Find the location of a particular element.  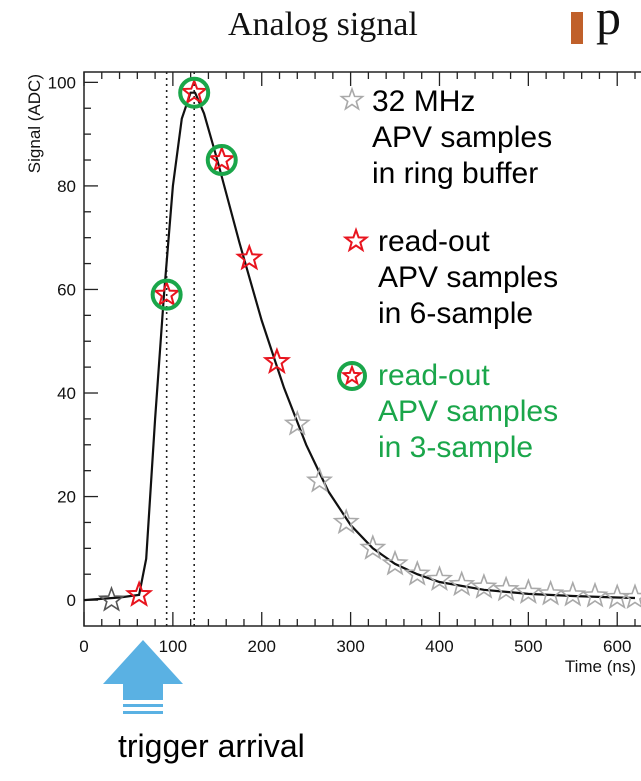

x-tick-label: 600 is located at coordinates (617, 646).